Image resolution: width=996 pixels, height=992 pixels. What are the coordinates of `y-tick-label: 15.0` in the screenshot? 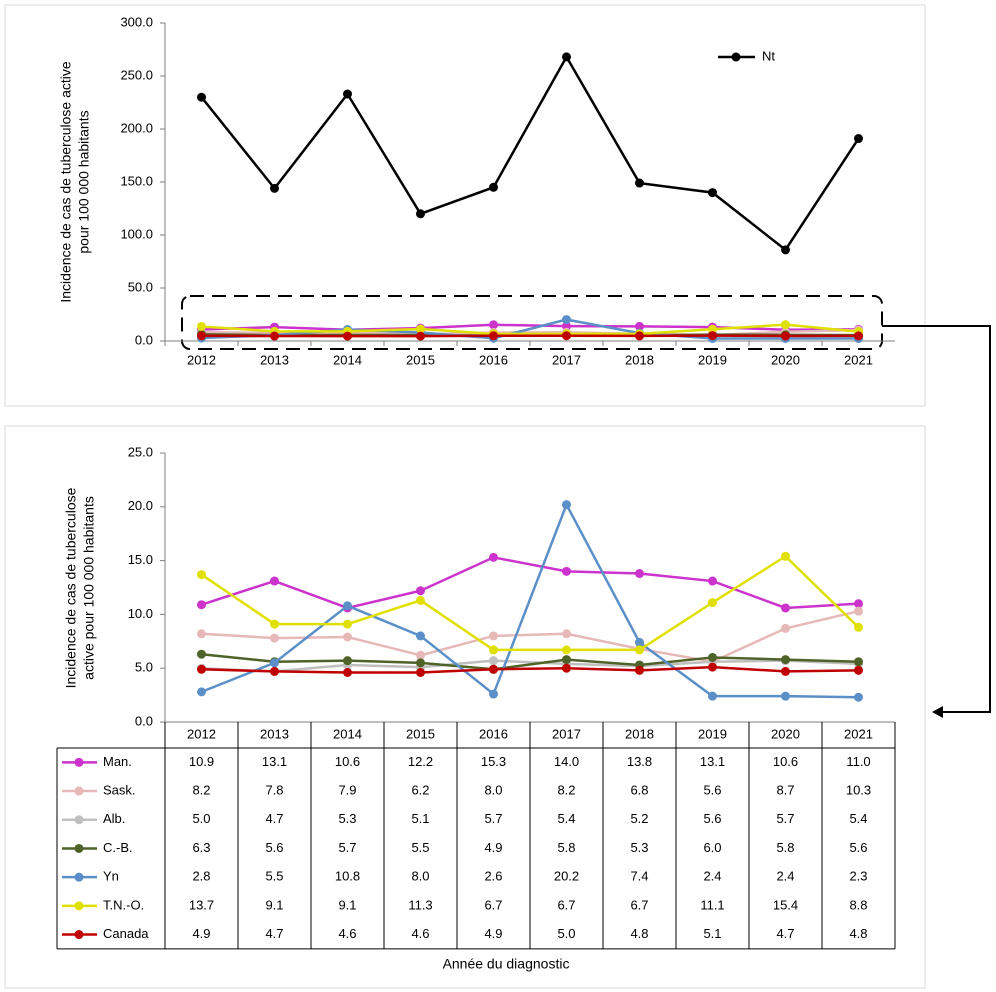 It's located at (140, 559).